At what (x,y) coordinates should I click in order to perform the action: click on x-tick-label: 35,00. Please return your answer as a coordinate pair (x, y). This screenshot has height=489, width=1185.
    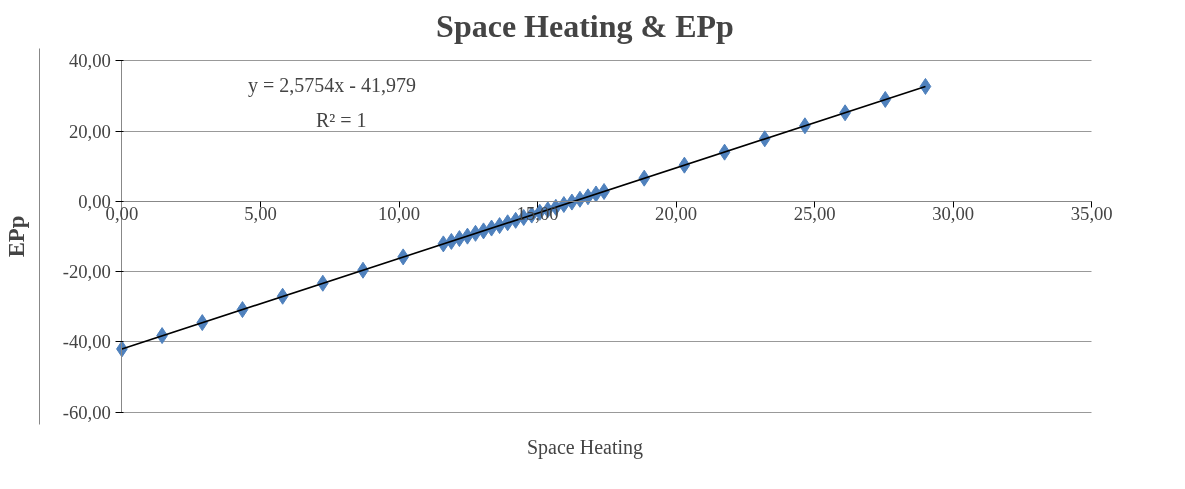
    Looking at the image, I should click on (1091, 214).